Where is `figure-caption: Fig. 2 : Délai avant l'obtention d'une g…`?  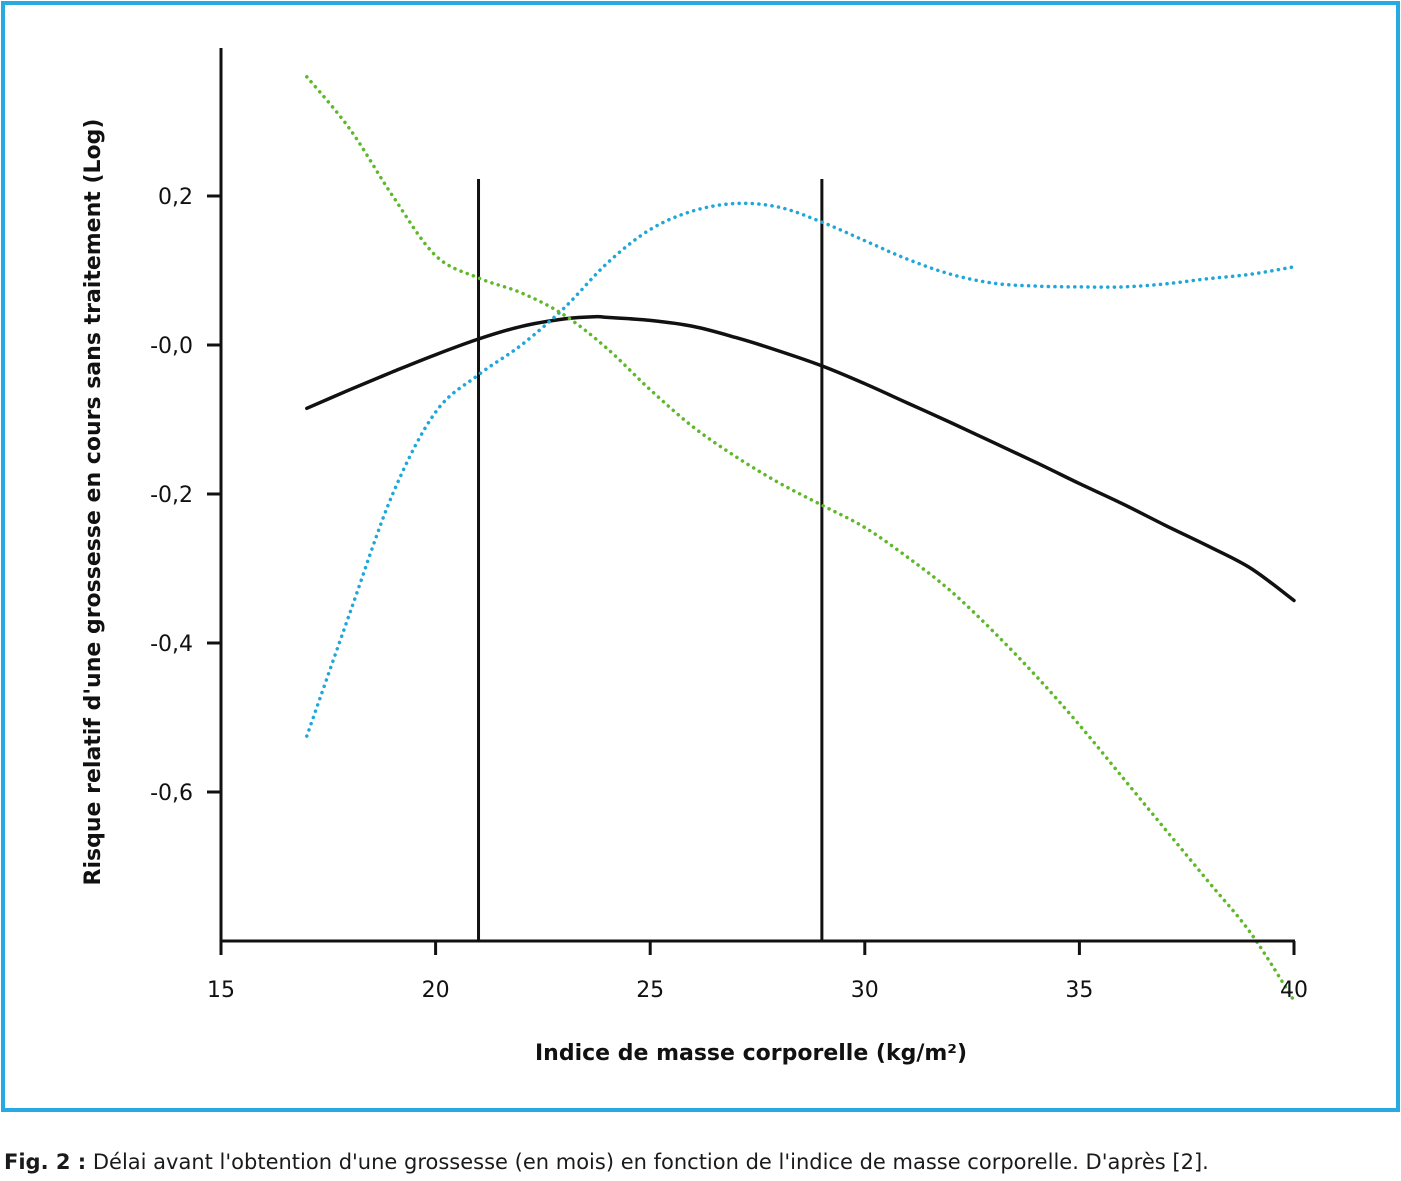 figure-caption: Fig. 2 : Délai avant l'obtention d'une g… is located at coordinates (702, 1165).